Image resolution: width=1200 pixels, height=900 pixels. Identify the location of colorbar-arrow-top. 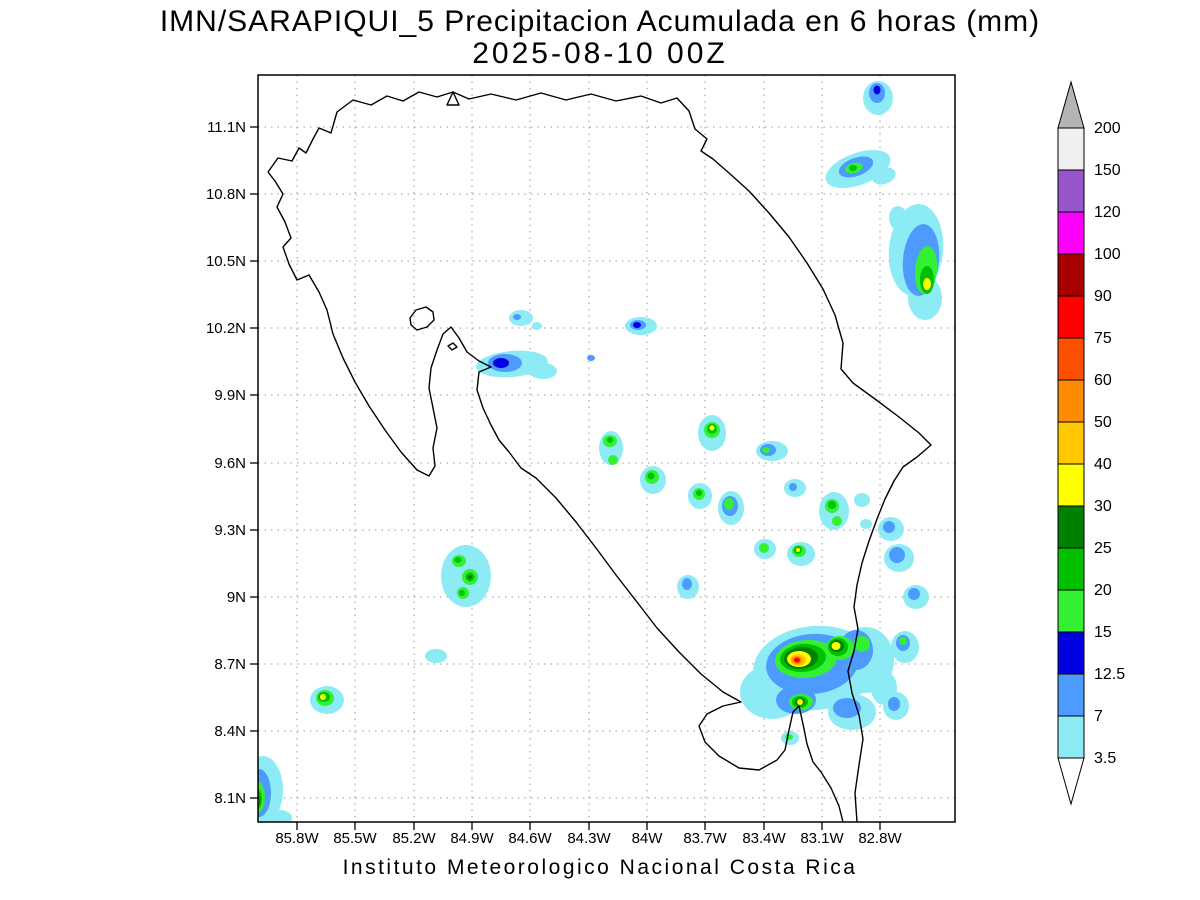
(1071, 104).